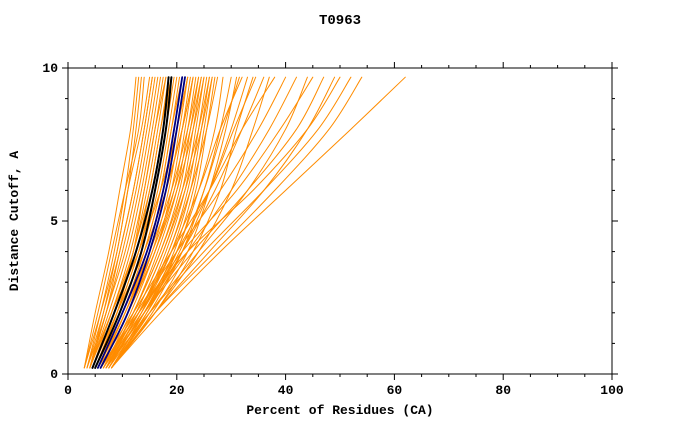  What do you see at coordinates (339, 410) in the screenshot?
I see `x-axis-label: Percent of Residues (CA)` at bounding box center [339, 410].